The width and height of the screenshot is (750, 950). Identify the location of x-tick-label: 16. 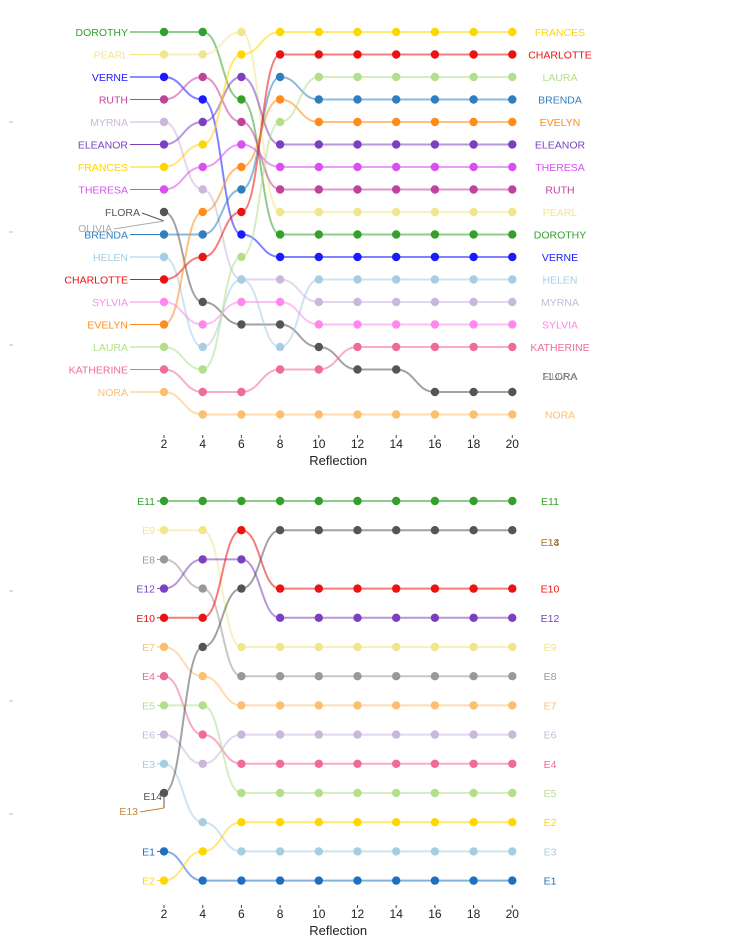
(435, 914).